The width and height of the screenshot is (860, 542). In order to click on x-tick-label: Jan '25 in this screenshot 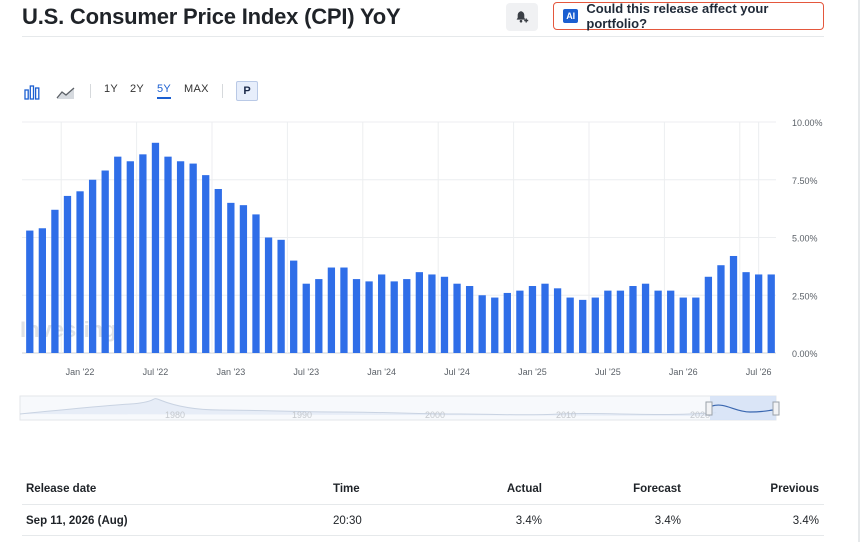, I will do `click(532, 372)`.